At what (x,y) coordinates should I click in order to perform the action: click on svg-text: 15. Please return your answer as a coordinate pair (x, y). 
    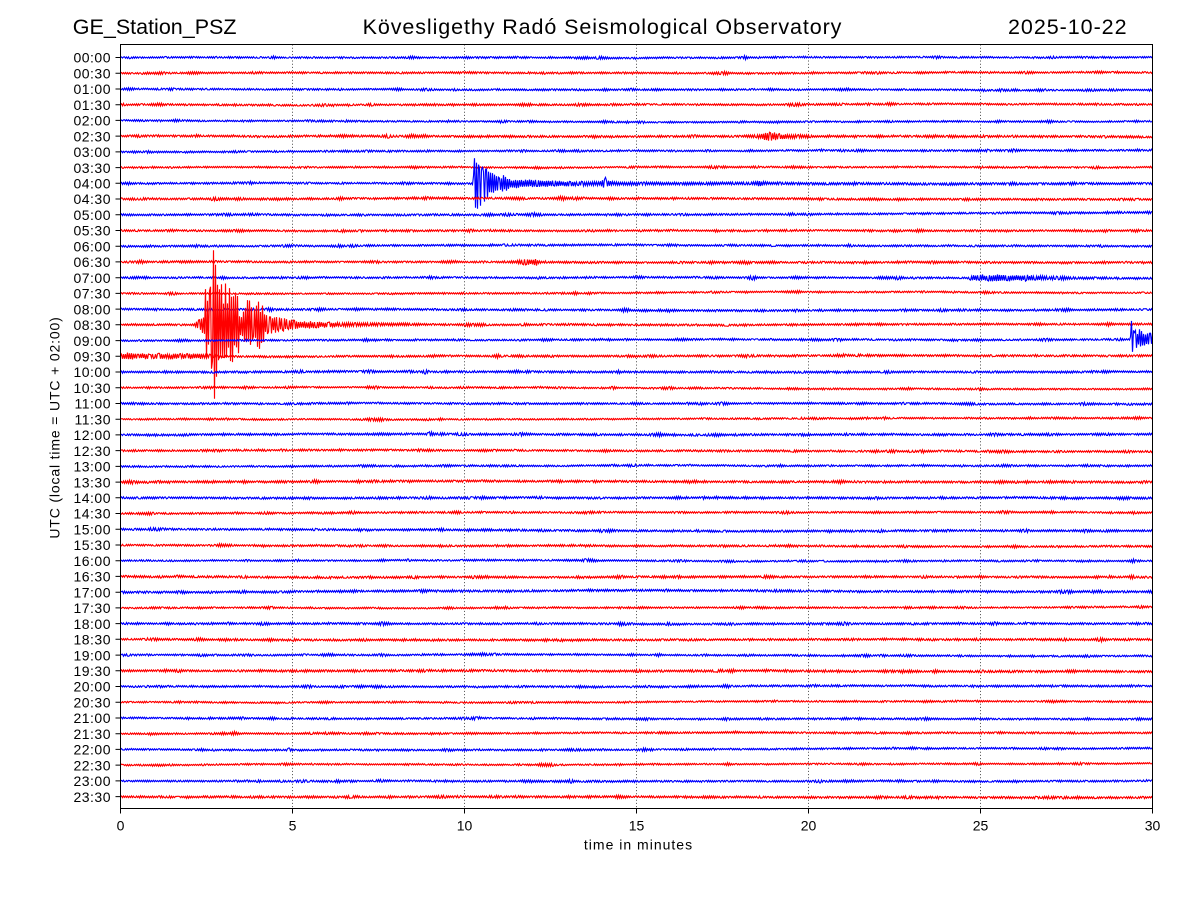
    Looking at the image, I should click on (637, 826).